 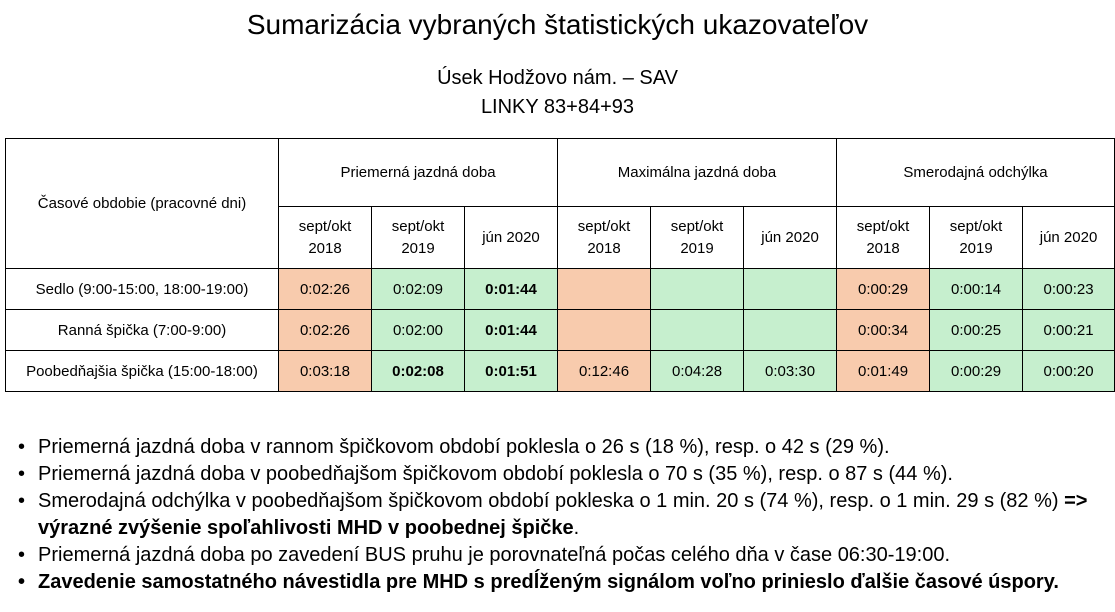 What do you see at coordinates (1068, 289) in the screenshot?
I see `table-cell: 0:00:23` at bounding box center [1068, 289].